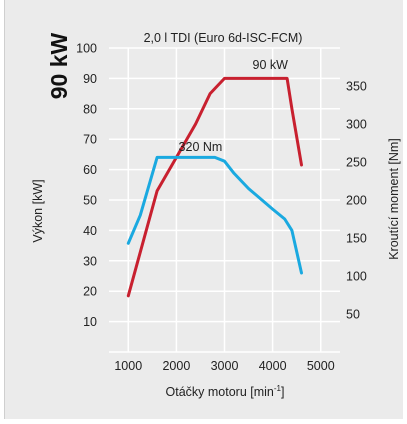  Describe the element at coordinates (356, 125) in the screenshot. I see `right-tick-label: 300` at that location.